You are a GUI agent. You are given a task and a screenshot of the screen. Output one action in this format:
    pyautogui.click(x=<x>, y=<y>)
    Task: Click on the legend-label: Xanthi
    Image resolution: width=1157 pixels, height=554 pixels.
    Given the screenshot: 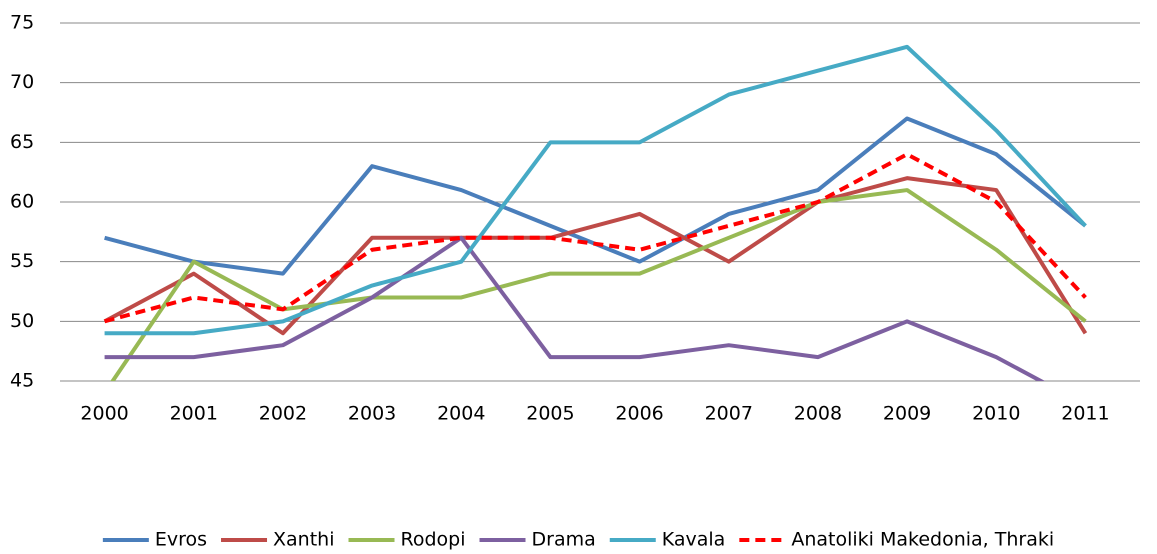 What is the action you would take?
    pyautogui.click(x=303, y=540)
    